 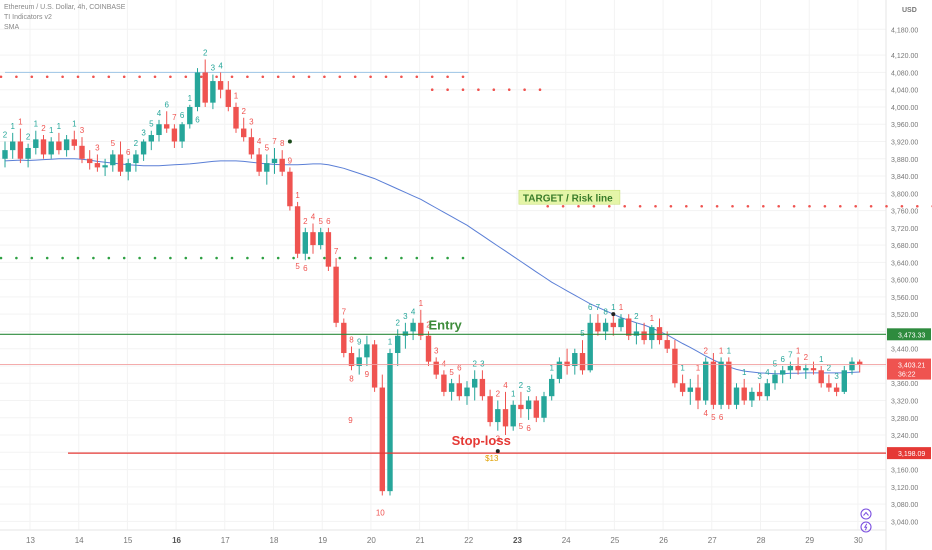 I want to click on lightning-icon, so click(x=866, y=527).